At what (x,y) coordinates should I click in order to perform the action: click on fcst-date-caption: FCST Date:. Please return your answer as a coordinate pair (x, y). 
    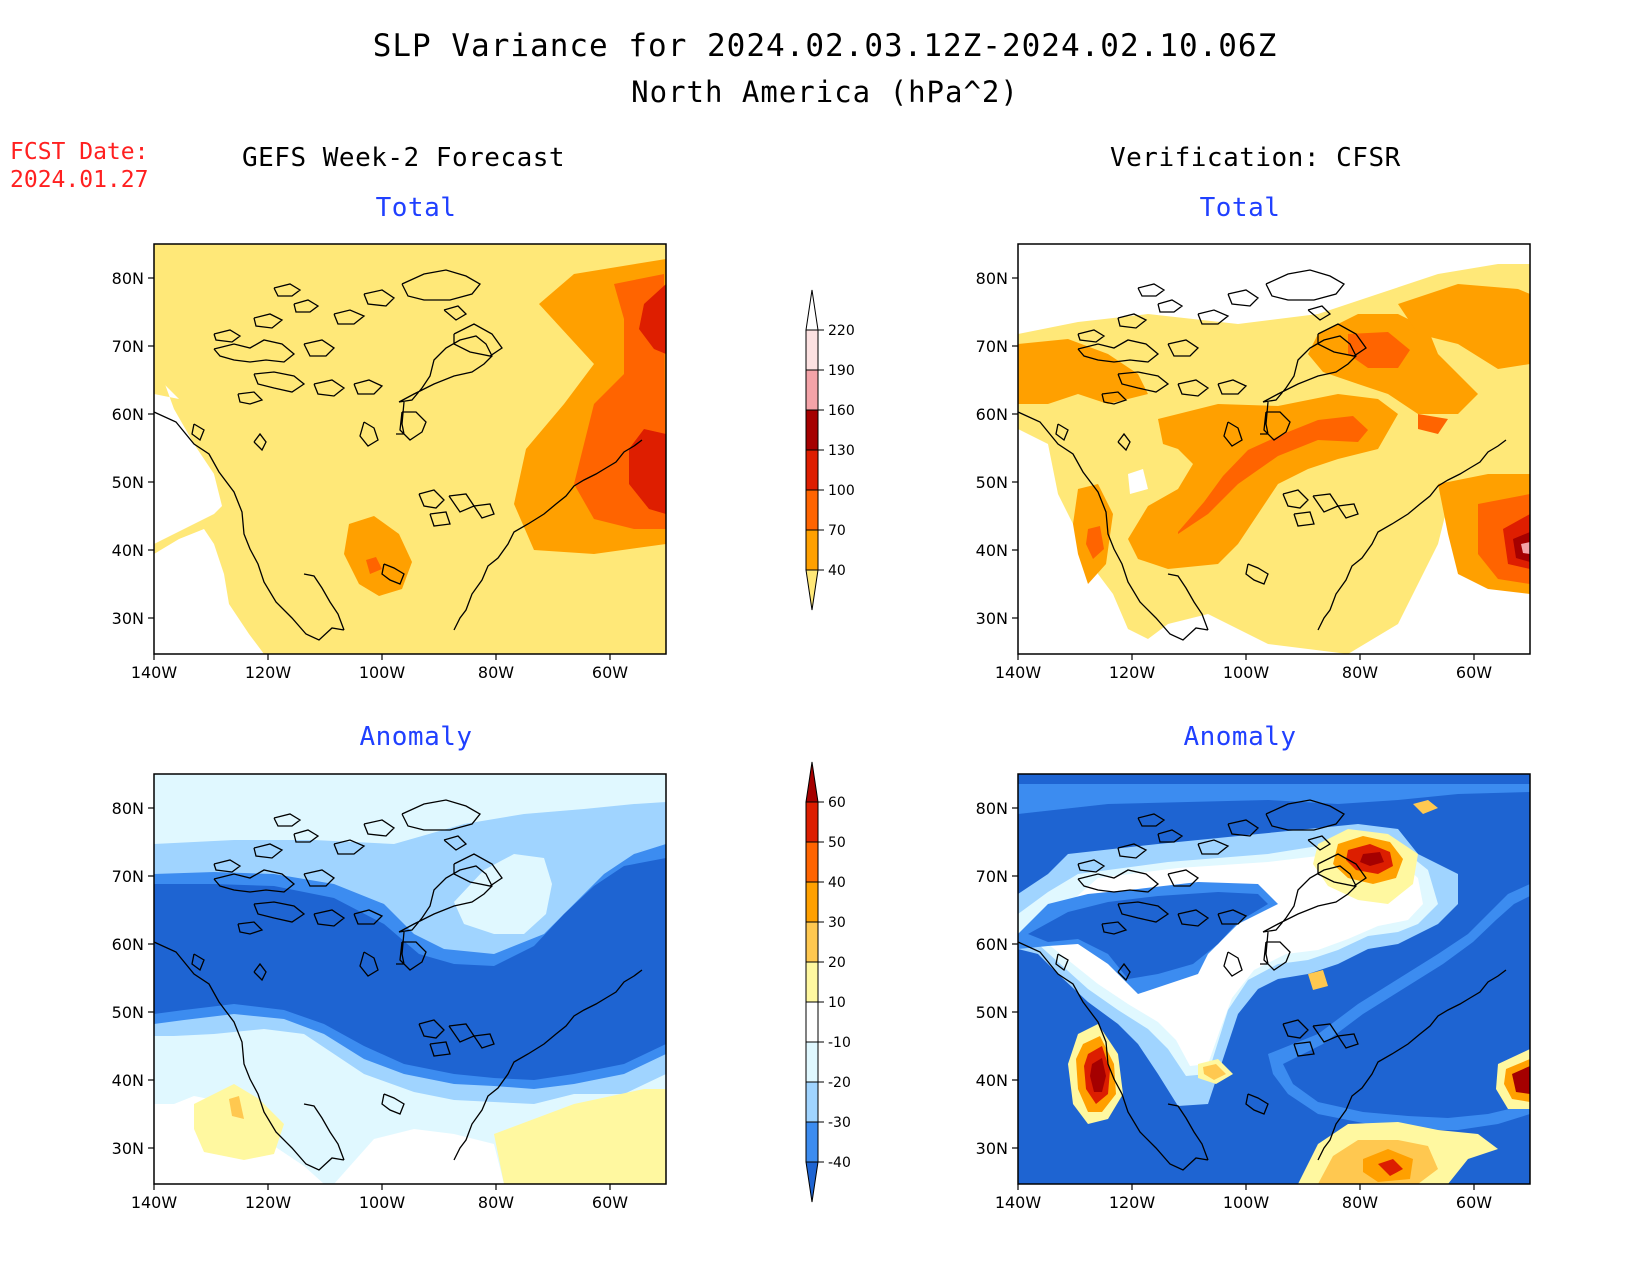
    Looking at the image, I should click on (79, 152).